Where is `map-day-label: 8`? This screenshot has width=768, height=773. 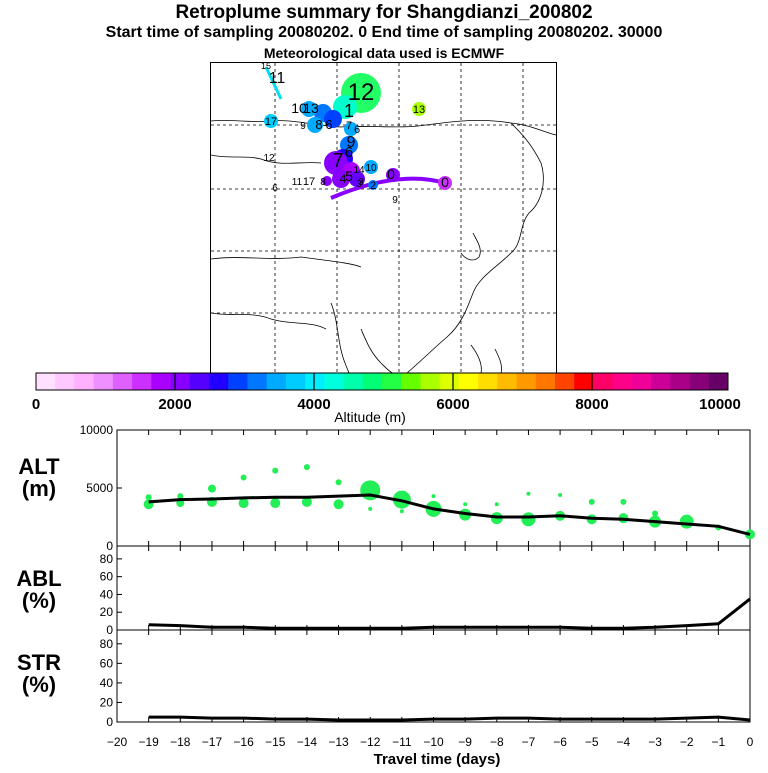 map-day-label: 8 is located at coordinates (323, 182).